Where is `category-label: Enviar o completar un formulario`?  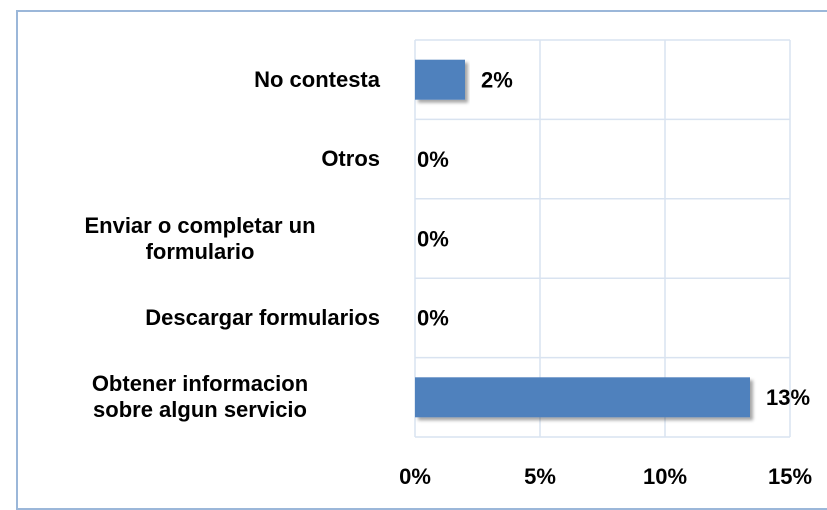
category-label: Enviar o completar un formulario is located at coordinates (200, 238).